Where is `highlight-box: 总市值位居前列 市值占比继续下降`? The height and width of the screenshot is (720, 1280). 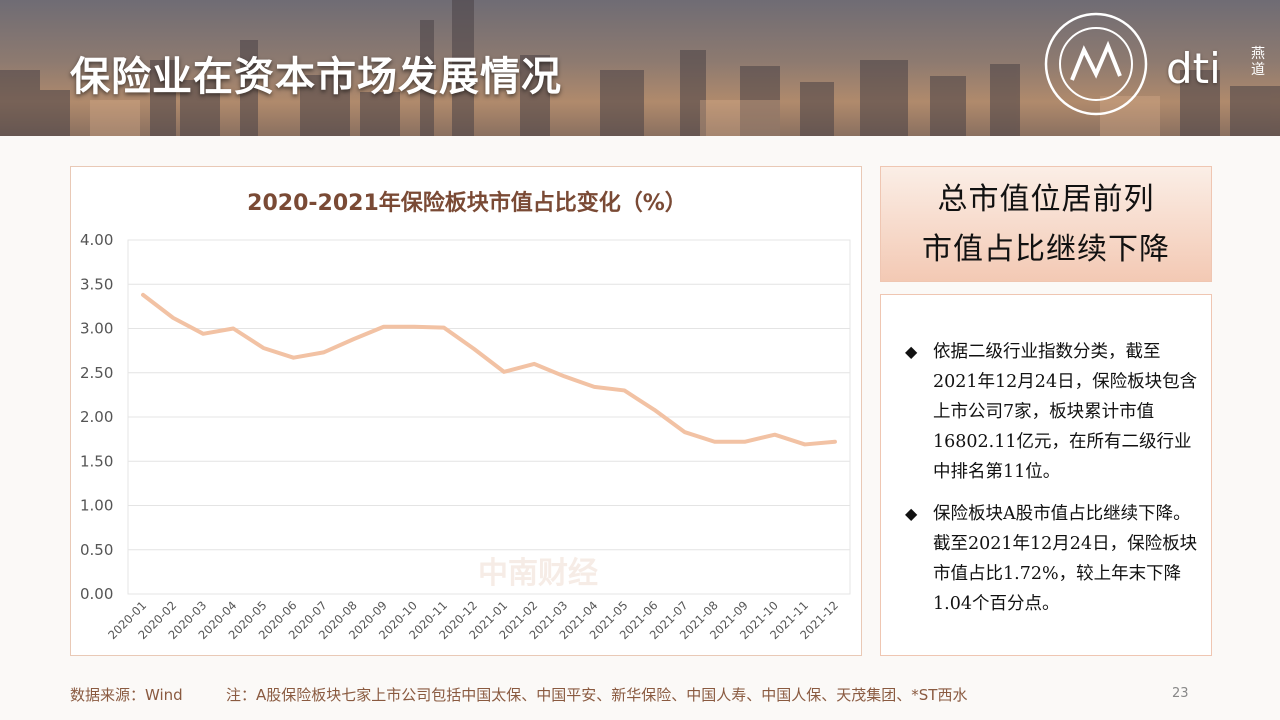 highlight-box: 总市值位居前列 市值占比继续下降 is located at coordinates (1046, 224).